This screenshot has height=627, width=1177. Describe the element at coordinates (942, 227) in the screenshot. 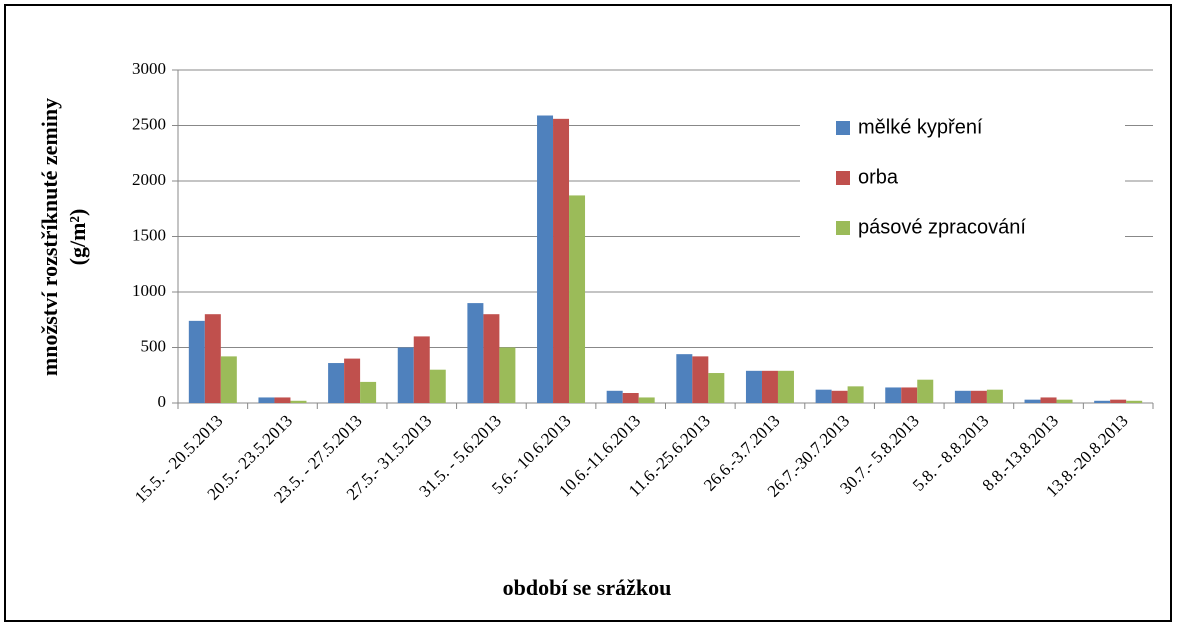

I see `legend-label: pásové zpracování` at that location.